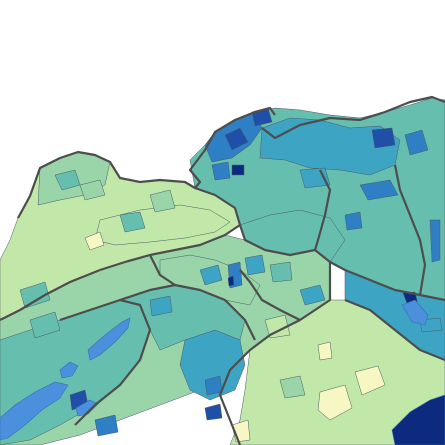  I want to click on lake-south-small, so click(69, 370).